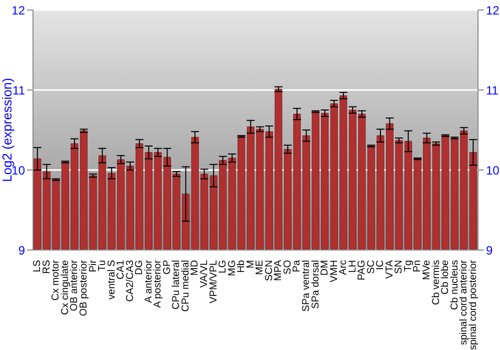  What do you see at coordinates (121, 270) in the screenshot?
I see `x-tick-label: CA1` at bounding box center [121, 270].